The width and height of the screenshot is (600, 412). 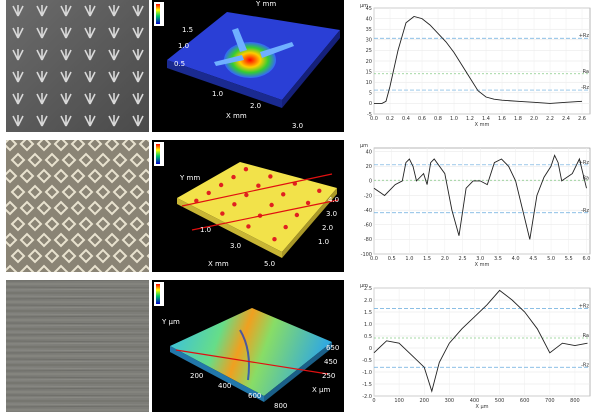 What do you see at coordinates (518, 119) in the screenshot?
I see `x-tick-label: 1.8` at bounding box center [518, 119].